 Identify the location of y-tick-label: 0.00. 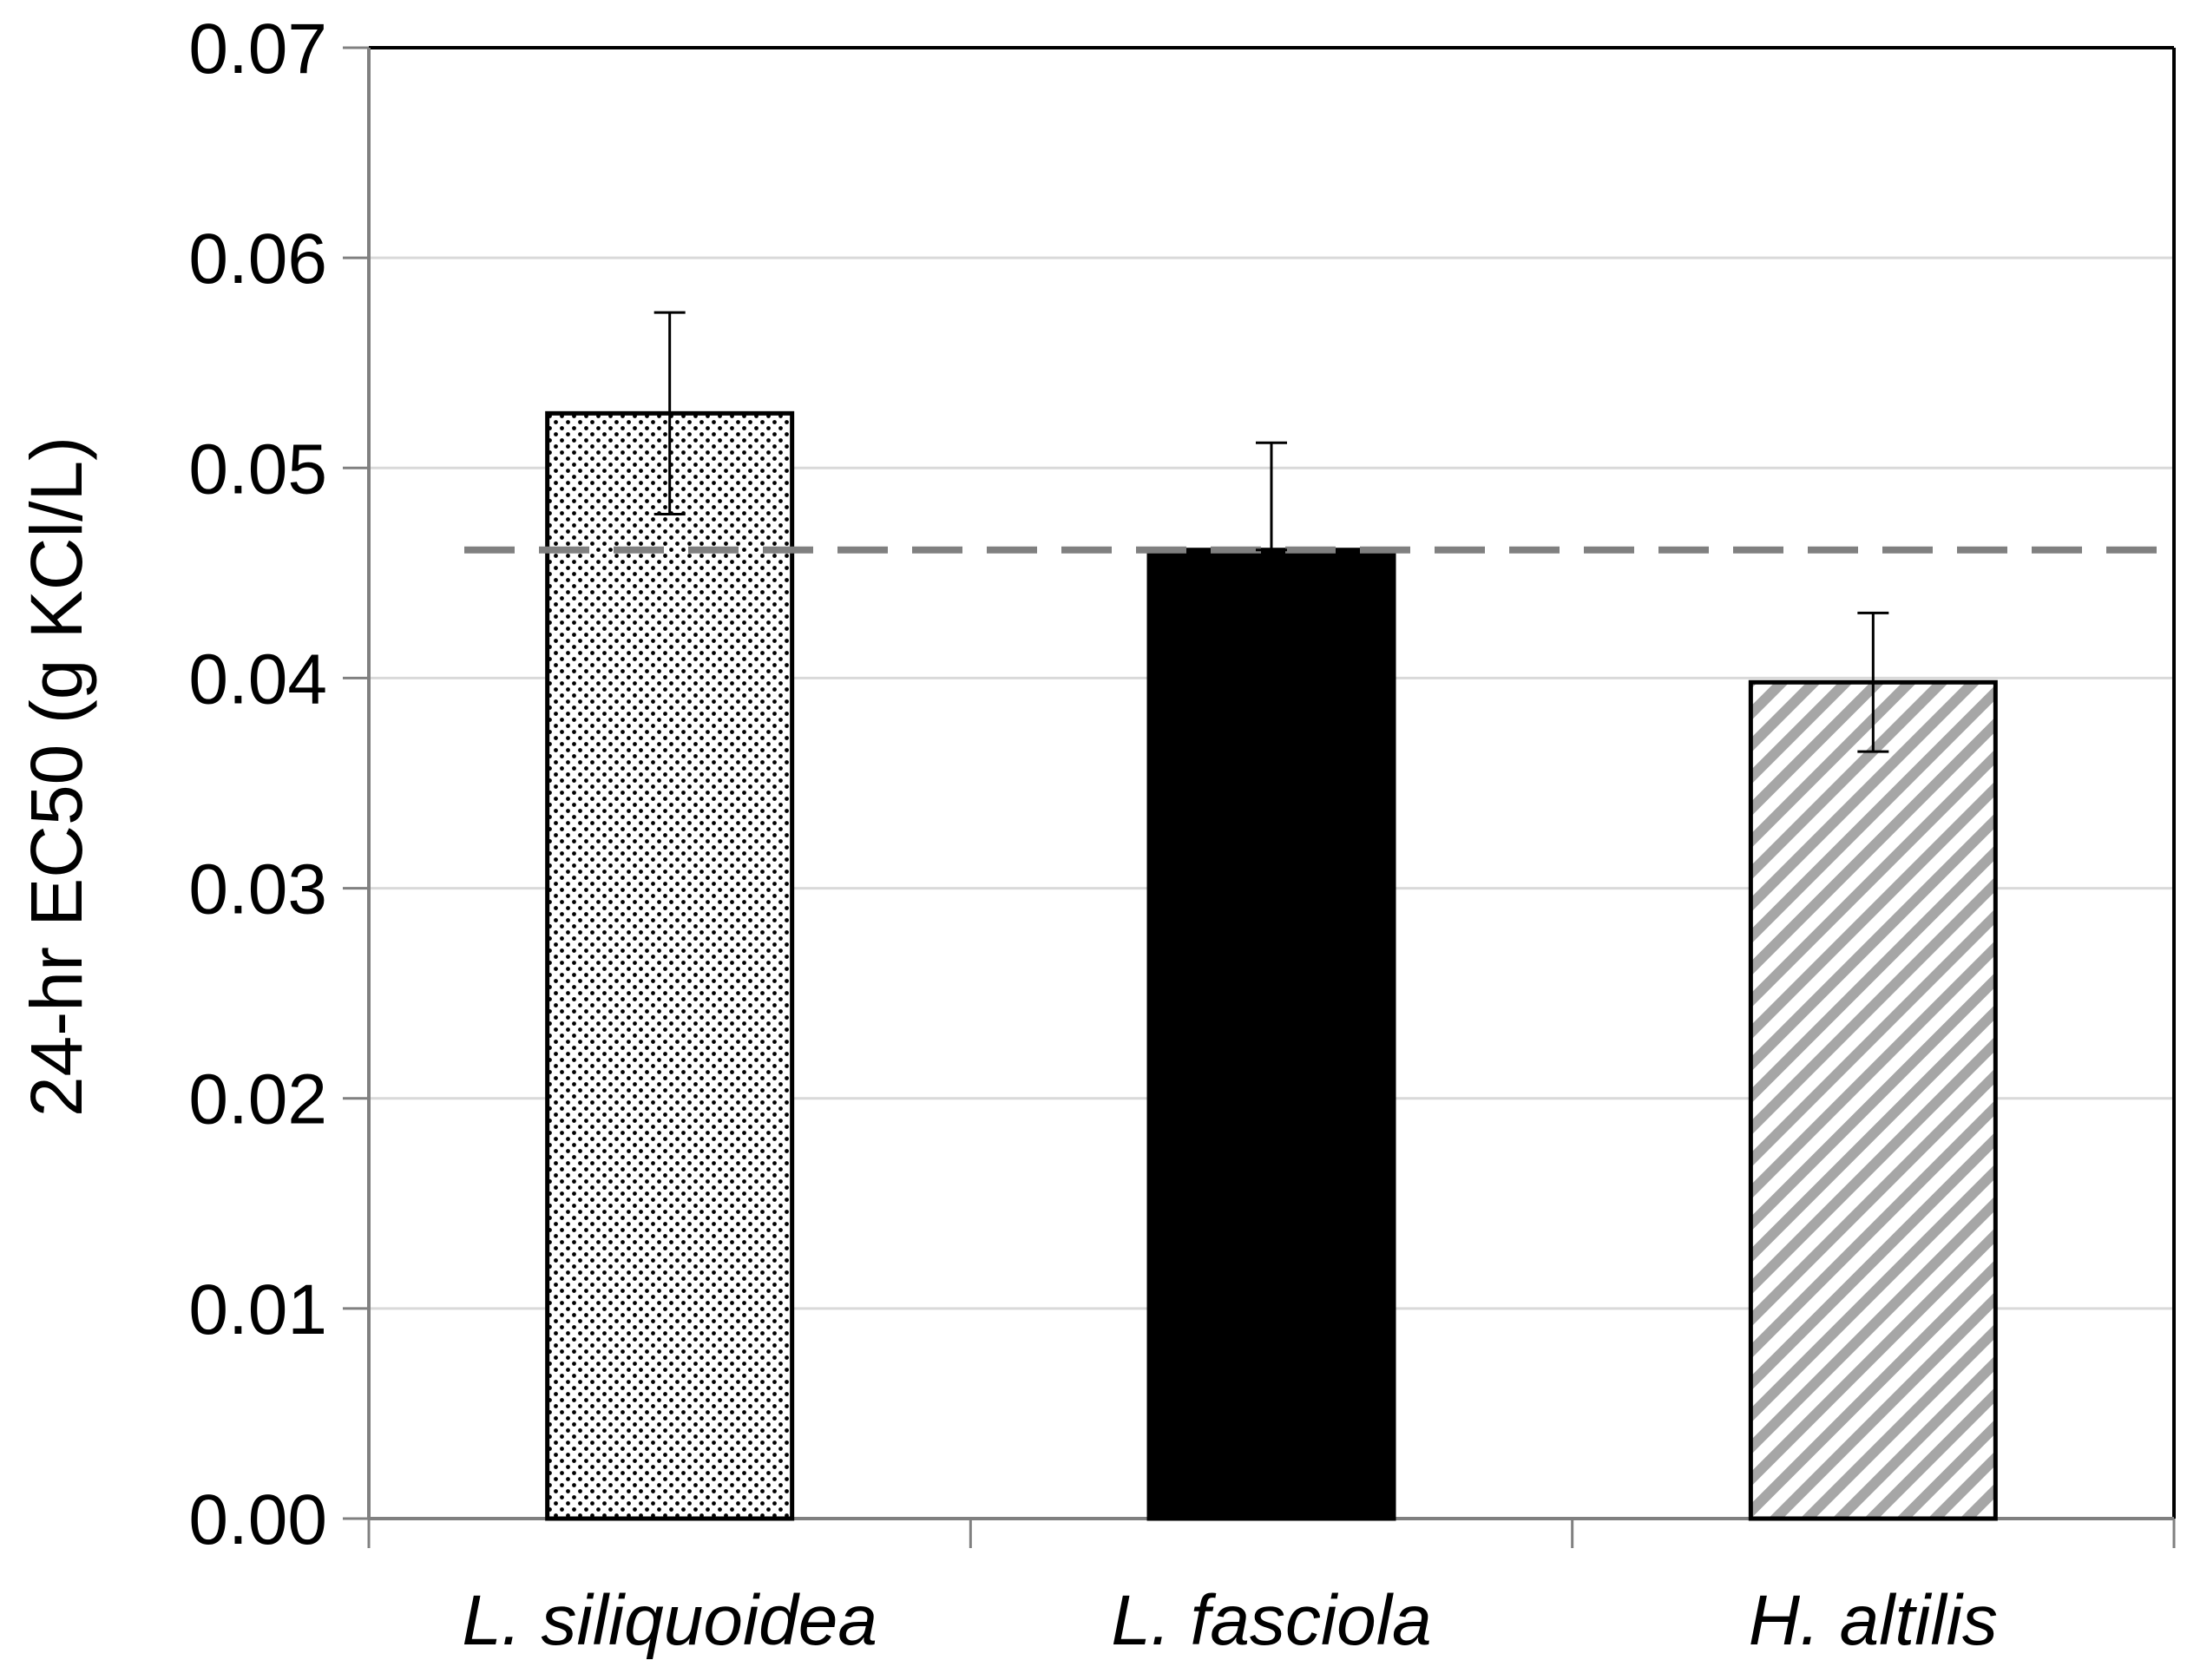
(258, 1519).